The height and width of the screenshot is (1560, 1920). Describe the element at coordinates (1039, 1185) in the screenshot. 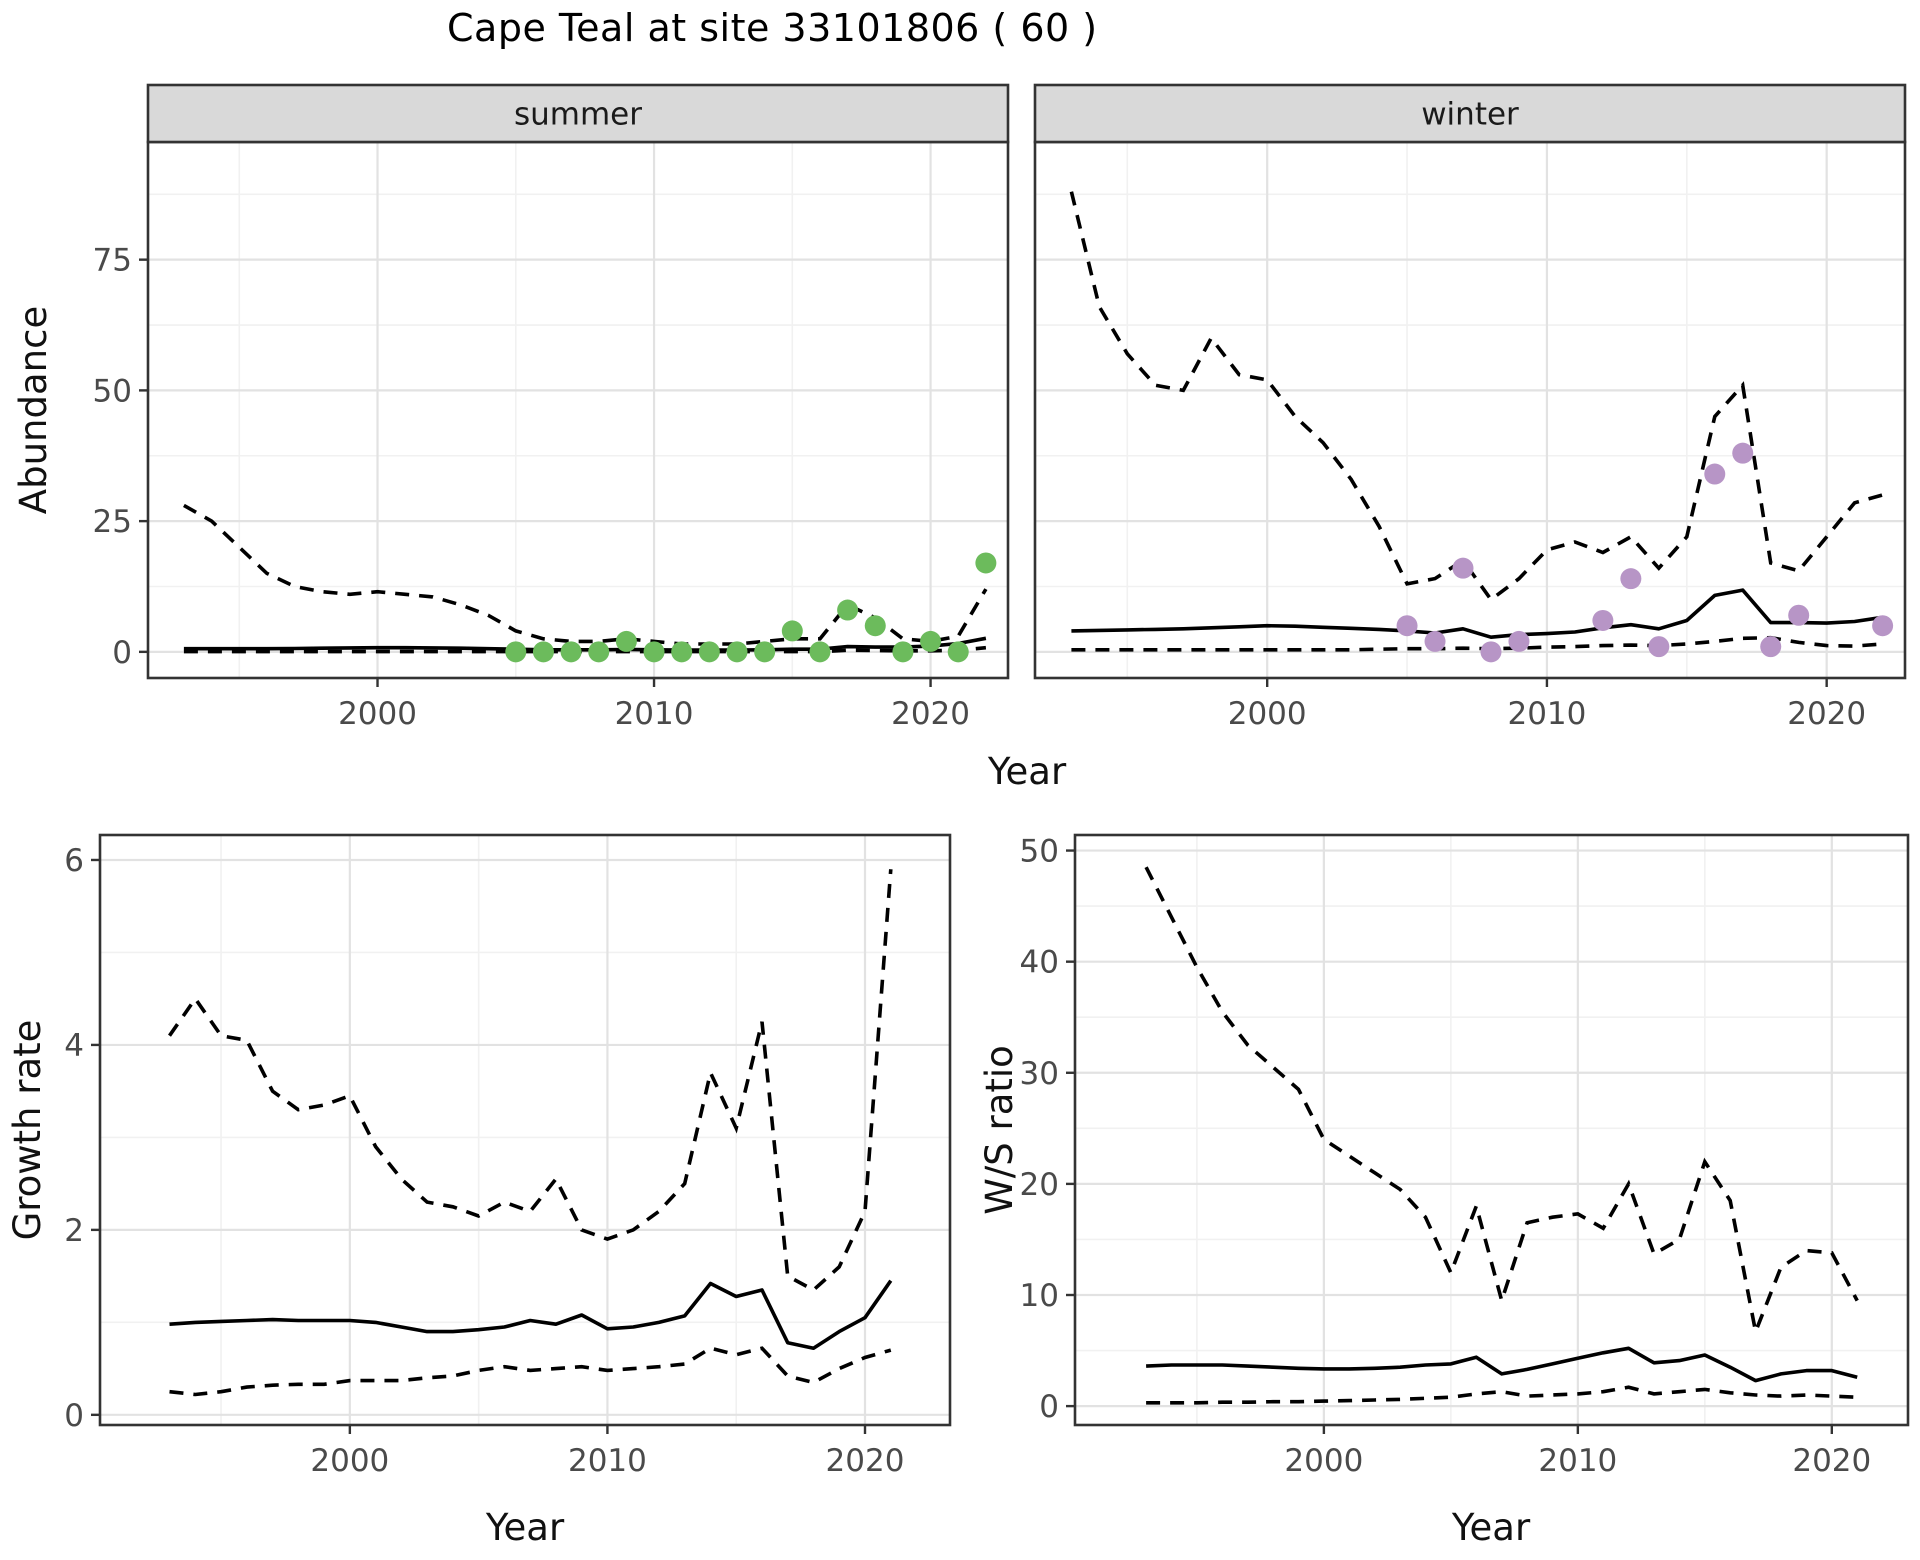

I see `y-tick-label: 20` at that location.